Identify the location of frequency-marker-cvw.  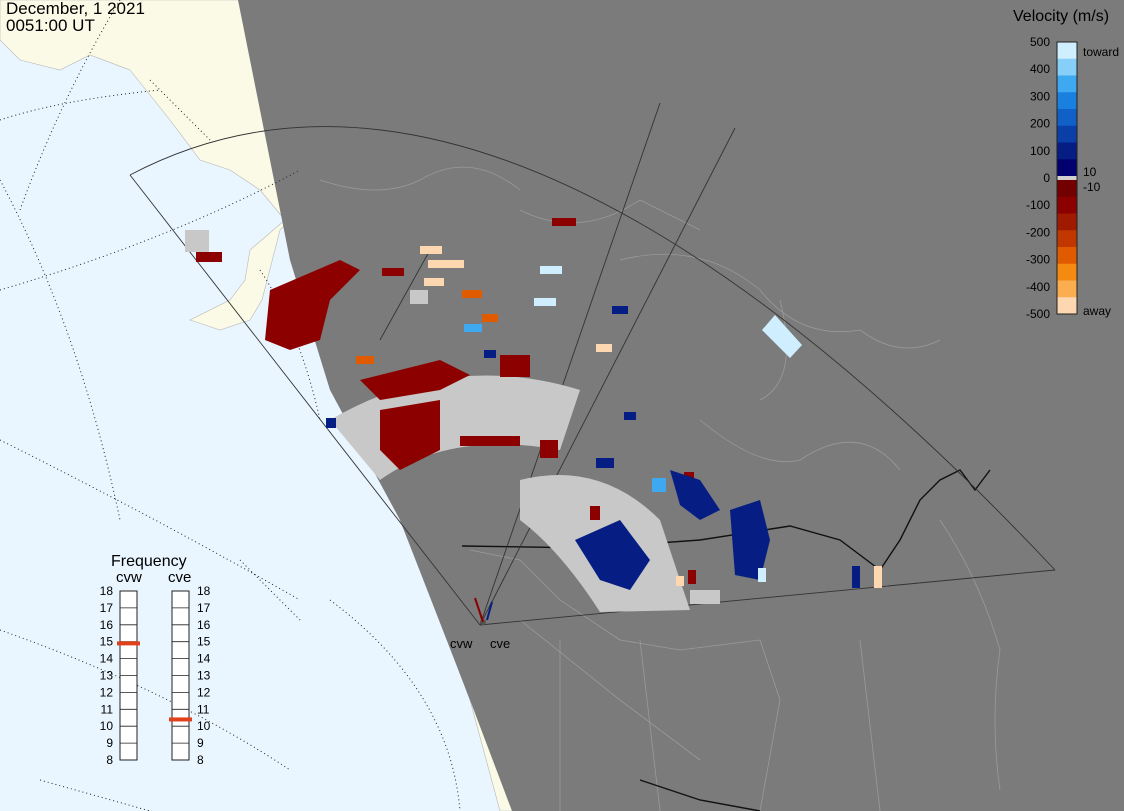
(128, 643).